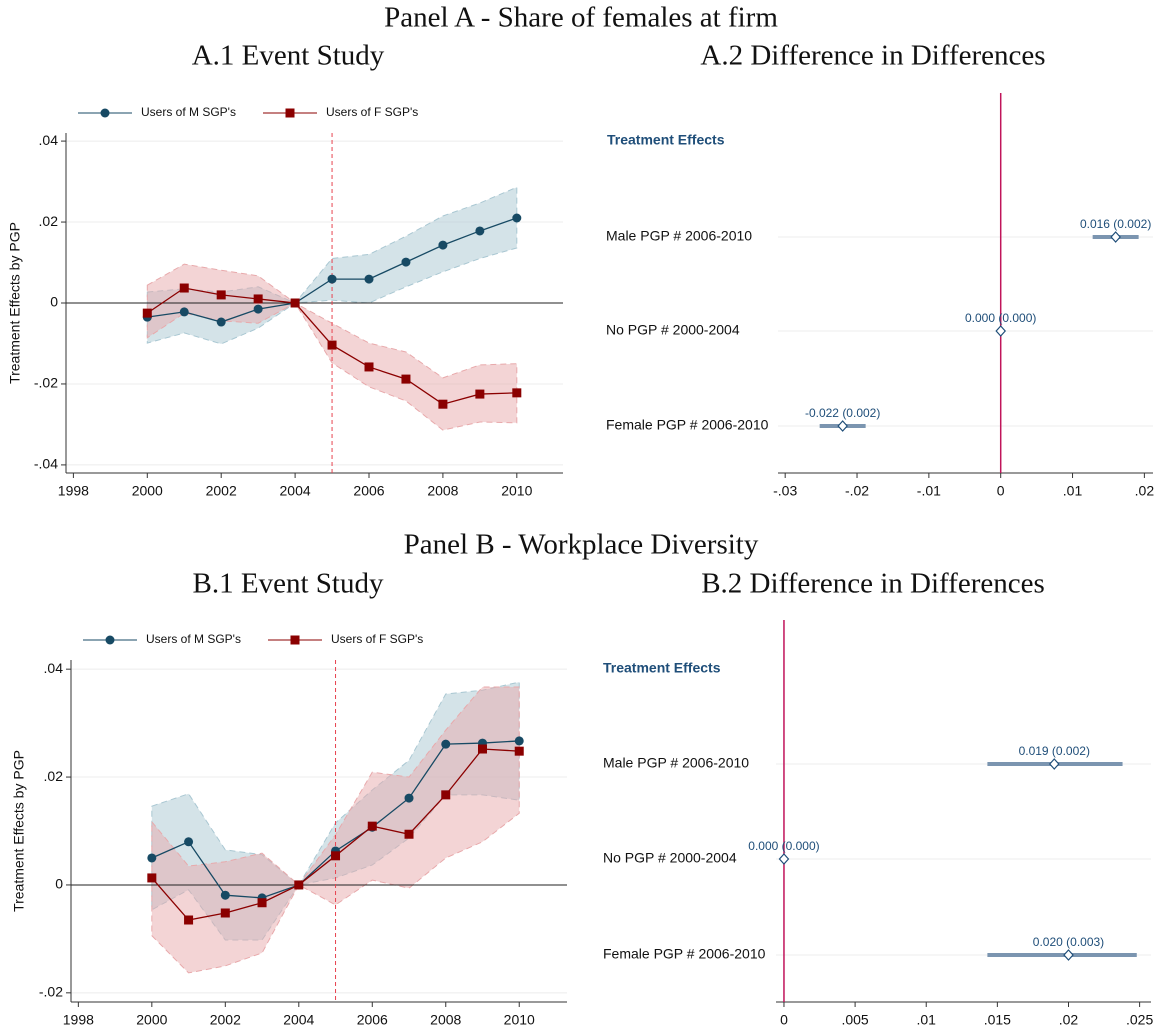 Image resolution: width=1158 pixels, height=1030 pixels. Describe the element at coordinates (1115, 224) in the screenshot. I see `value-label: 0.016 (0.002)` at that location.